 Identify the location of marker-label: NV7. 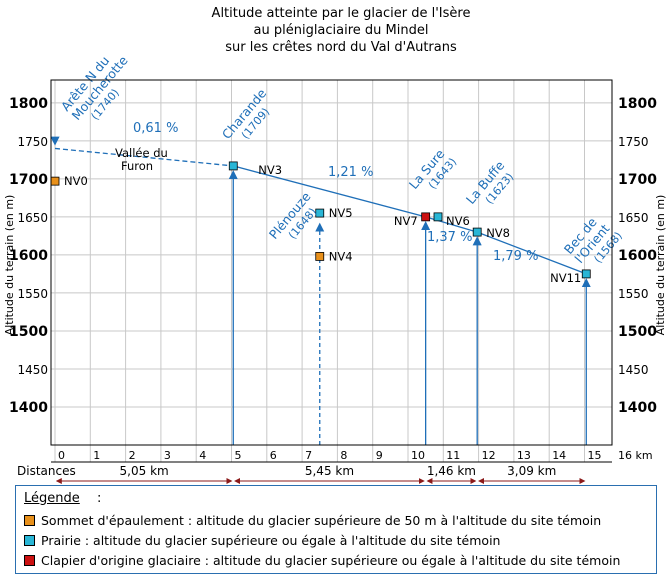
(406, 221).